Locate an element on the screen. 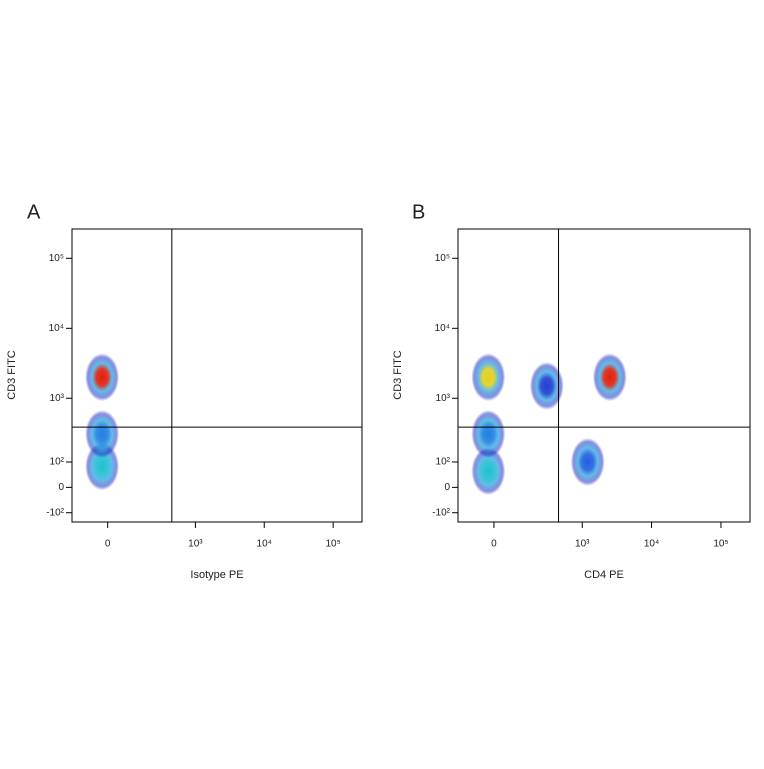 Image resolution: width=764 pixels, height=769 pixels. panel-letter: A is located at coordinates (34, 212).